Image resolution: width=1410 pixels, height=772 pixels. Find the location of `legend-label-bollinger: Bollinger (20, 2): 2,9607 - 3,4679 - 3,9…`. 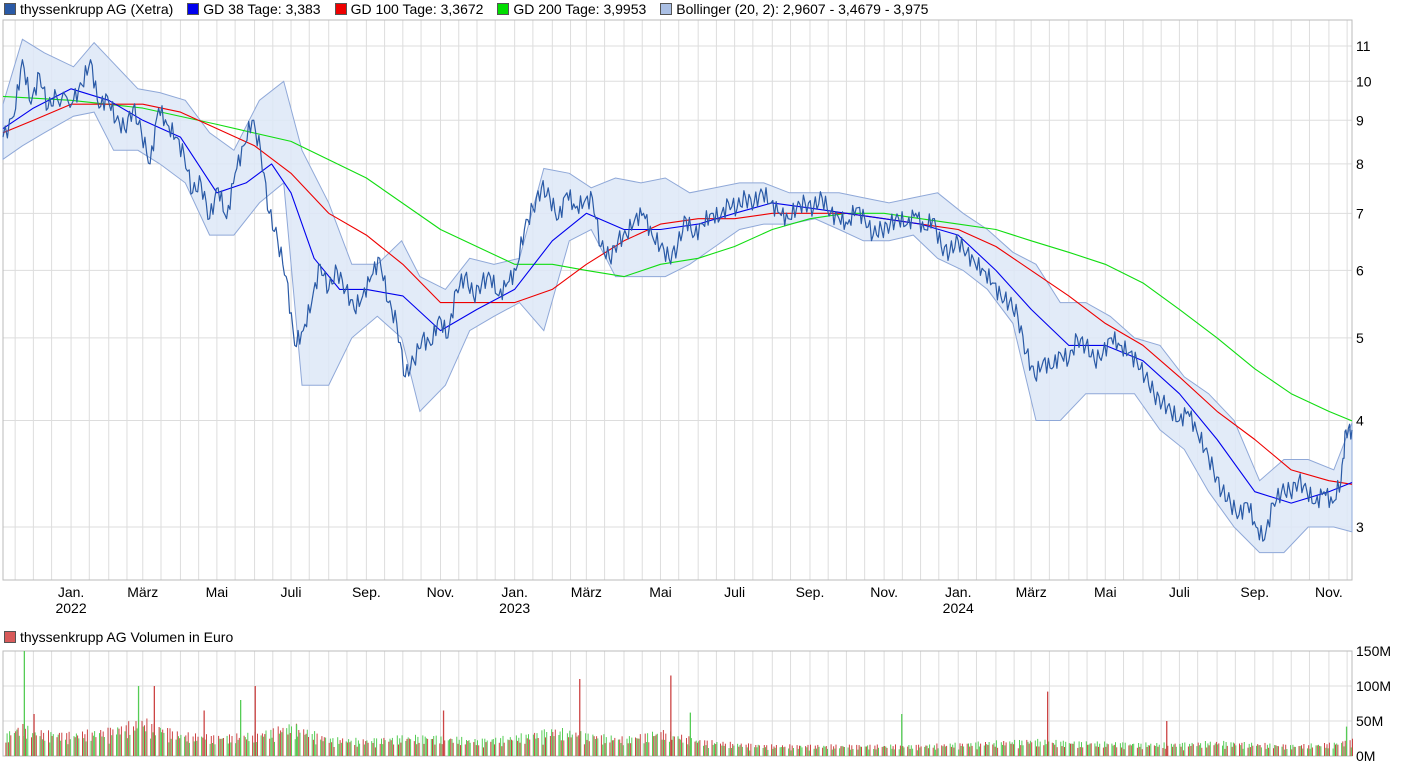

legend-label-bollinger: Bollinger (20, 2): 2,9607 - 3,4679 - 3,9… is located at coordinates (802, 9).